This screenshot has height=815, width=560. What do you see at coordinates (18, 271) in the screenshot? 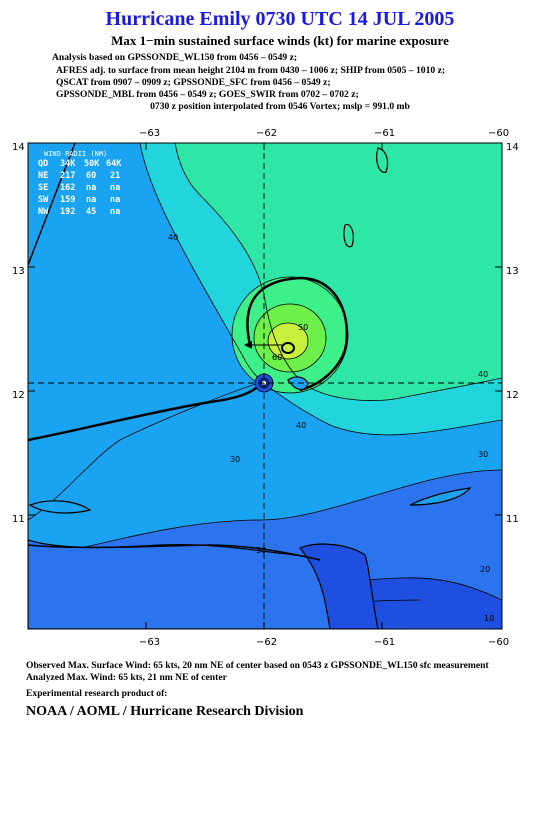
I see `lat-tick-left-2: 13` at bounding box center [18, 271].